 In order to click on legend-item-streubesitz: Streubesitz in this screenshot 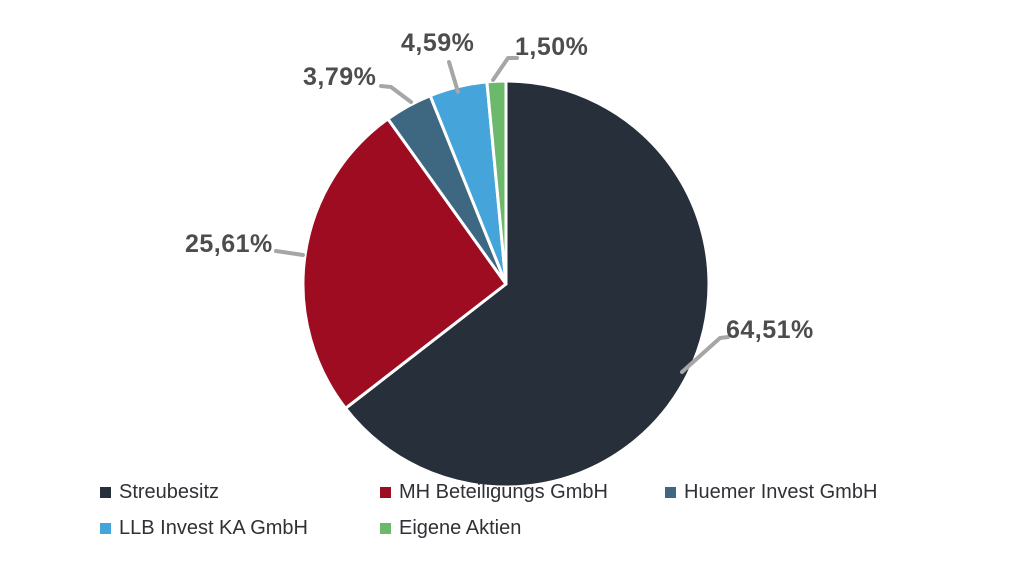, I will do `click(159, 492)`.